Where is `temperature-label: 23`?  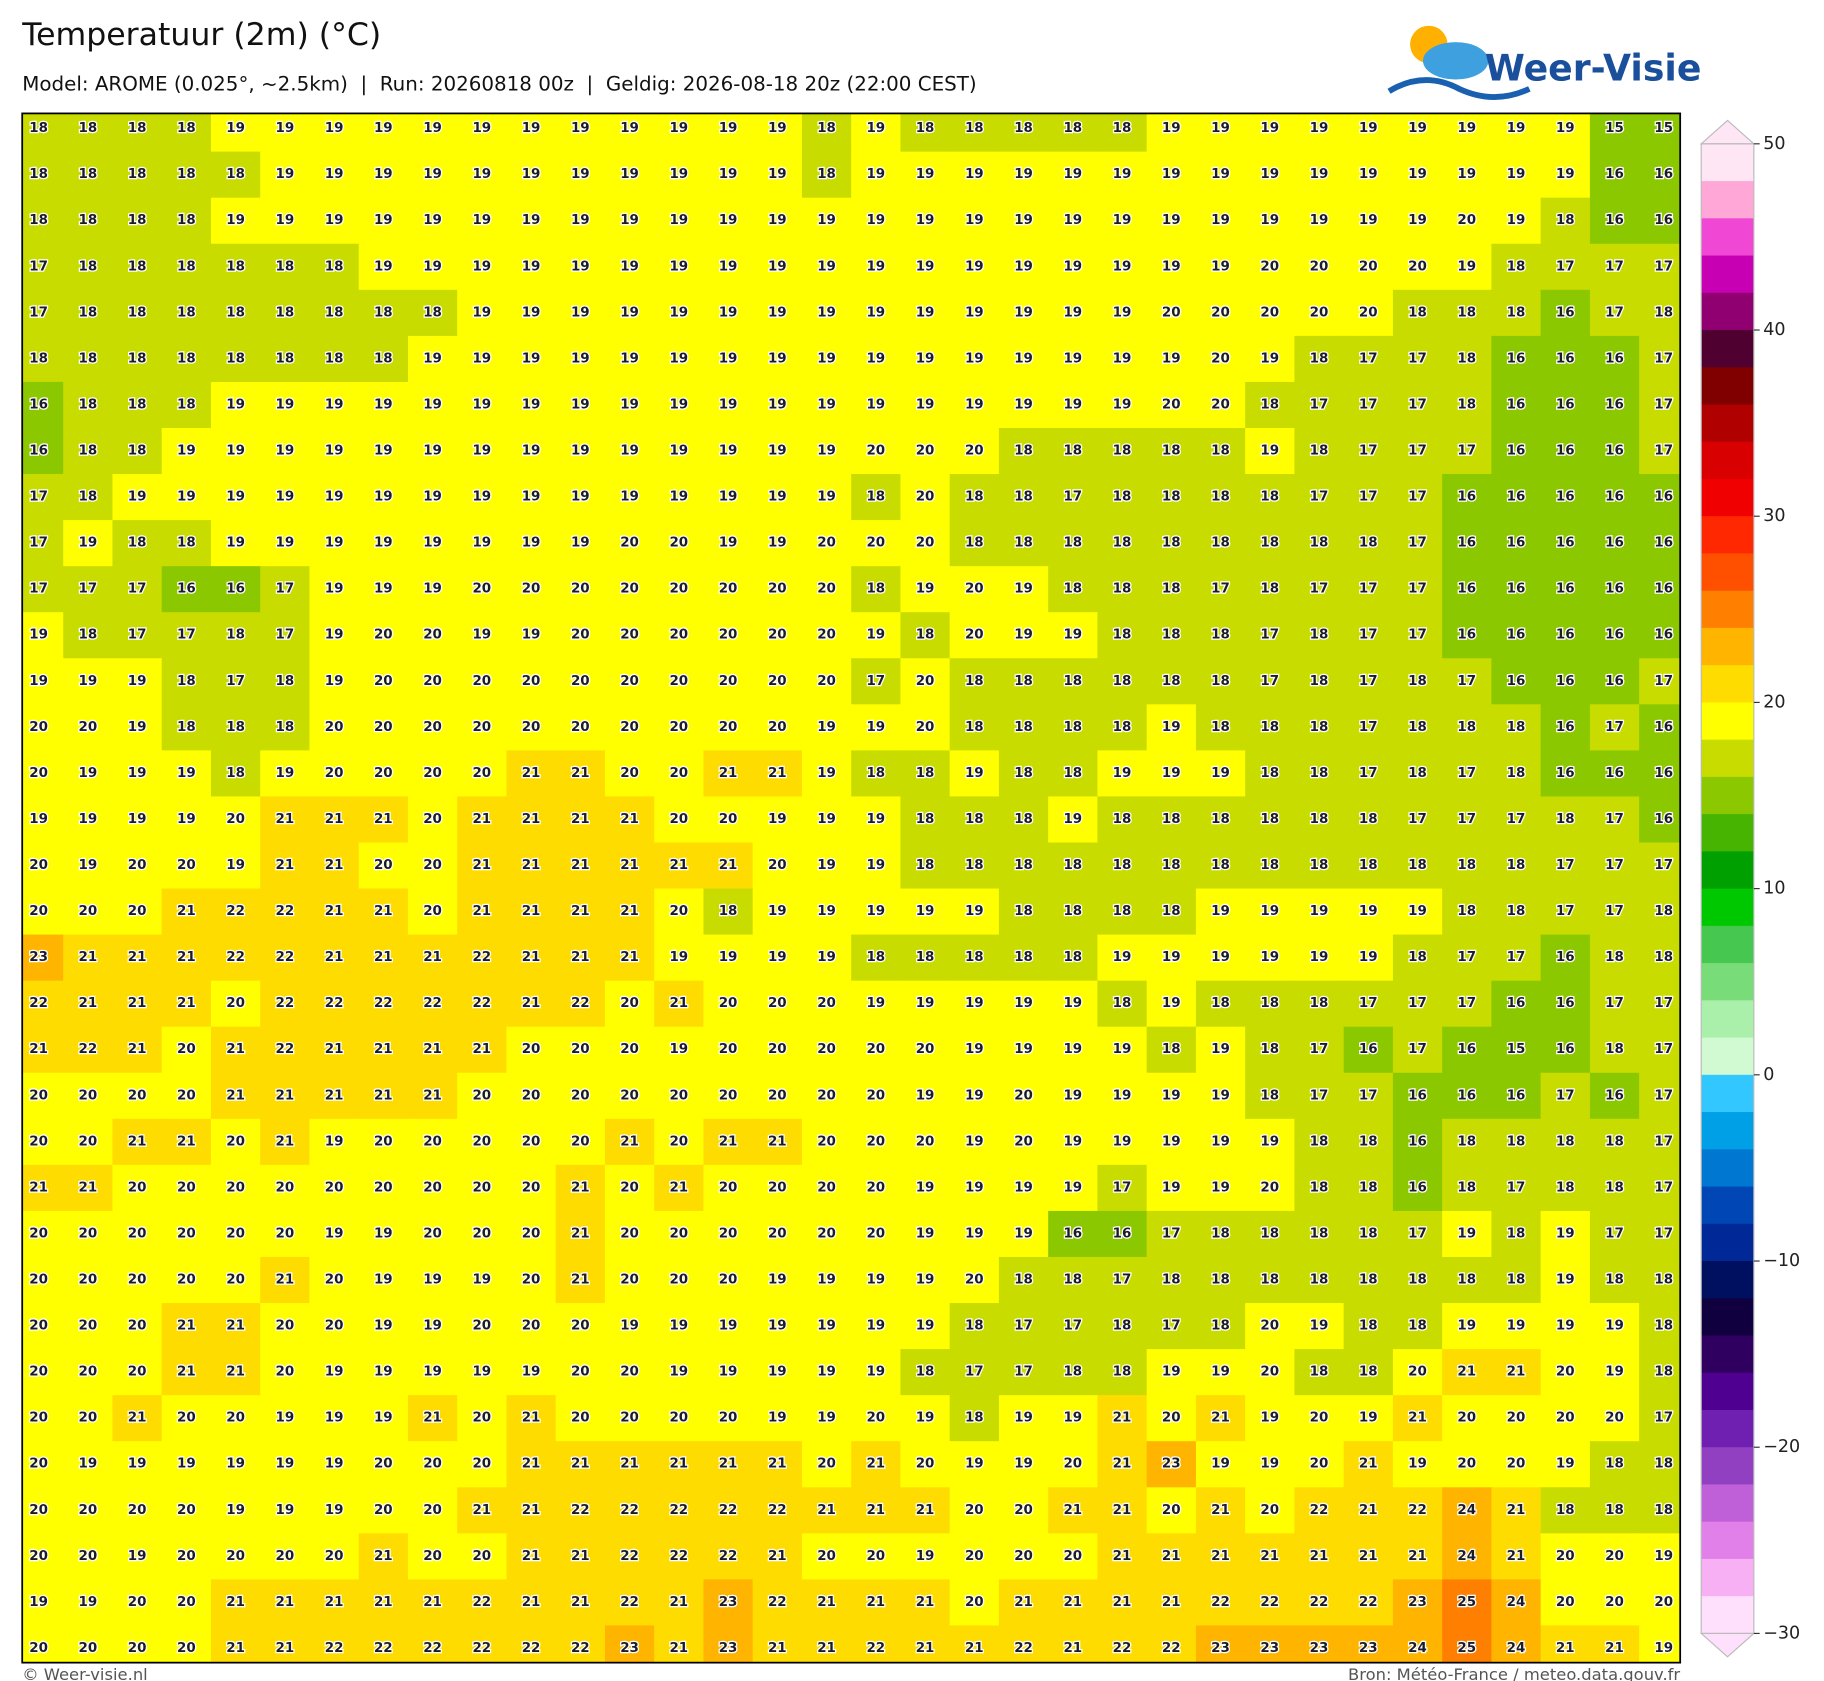
temperature-label: 23 is located at coordinates (1220, 1648).